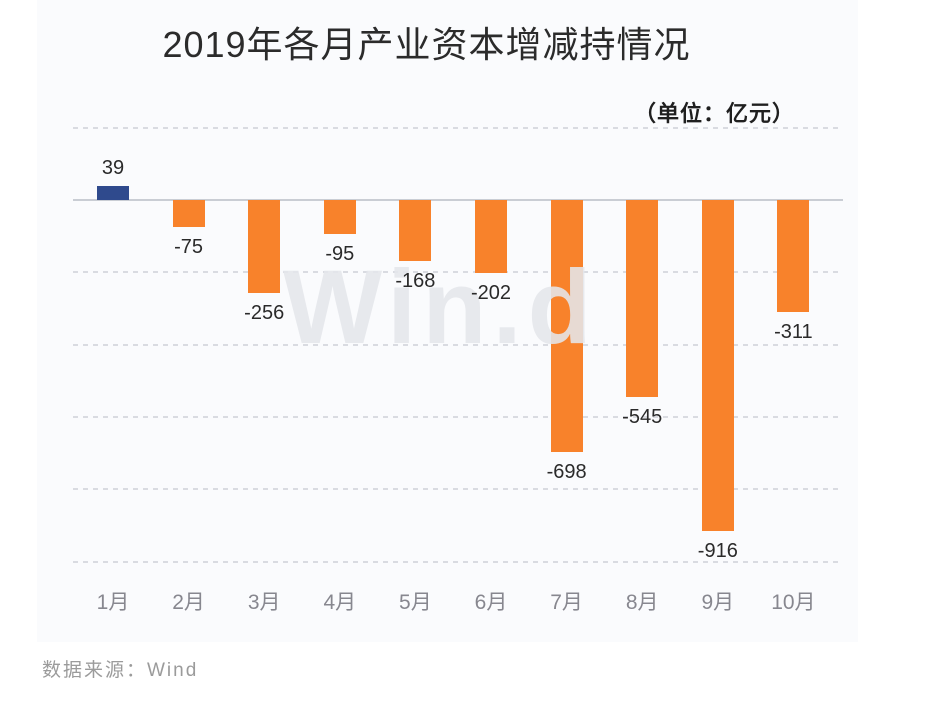  What do you see at coordinates (340, 602) in the screenshot?
I see `x-axis-label-m4: 4月` at bounding box center [340, 602].